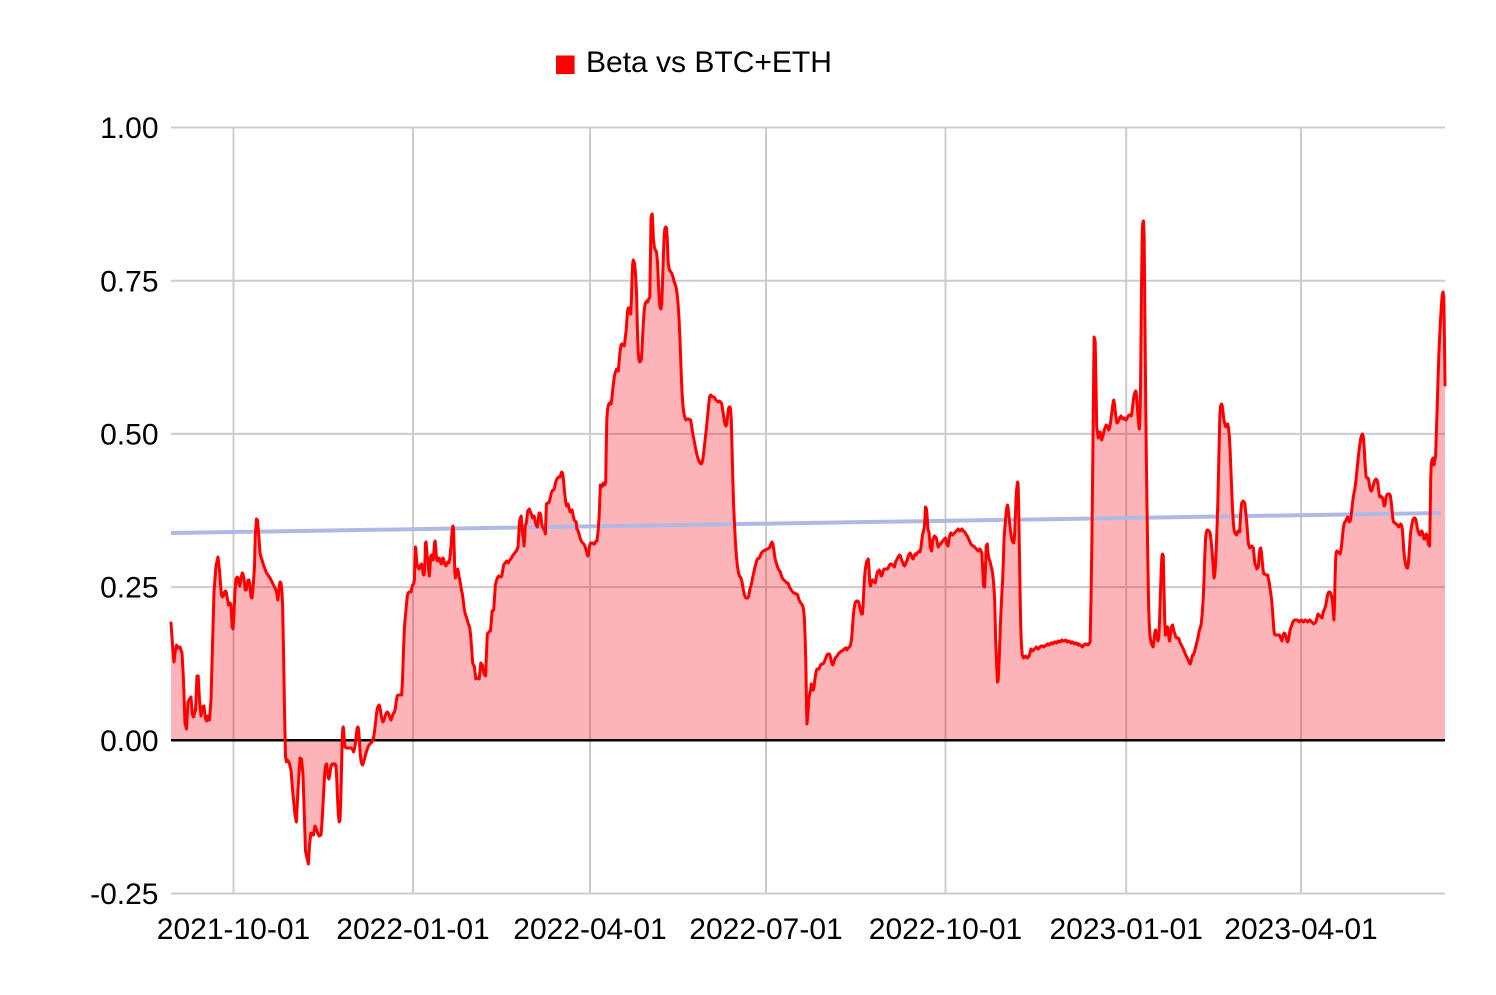 The width and height of the screenshot is (1496, 995). I want to click on svg-text: 0.00, so click(129, 741).